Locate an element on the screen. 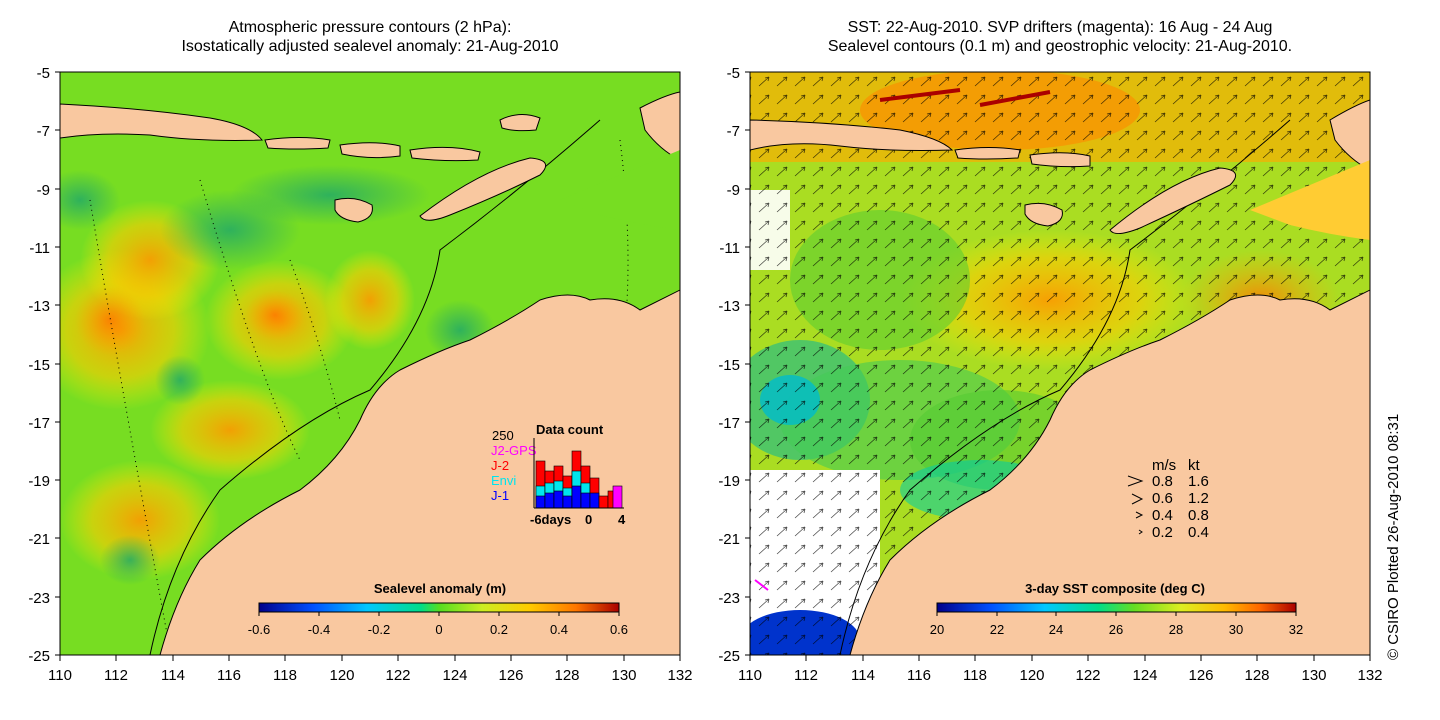 The height and width of the screenshot is (720, 1440). arrow-0-2-icon is located at coordinates (1140, 532).